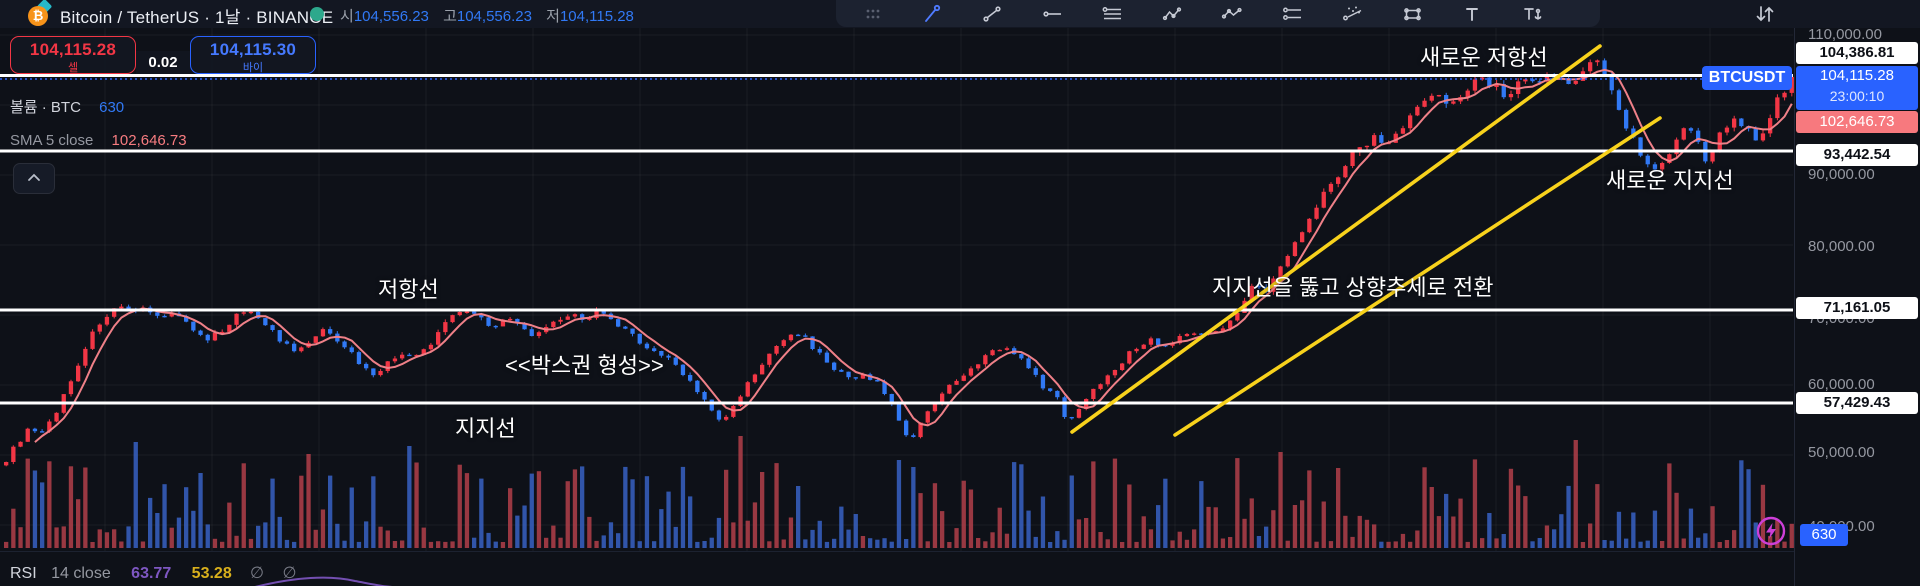  I want to click on spread-value: 0.02, so click(163, 62).